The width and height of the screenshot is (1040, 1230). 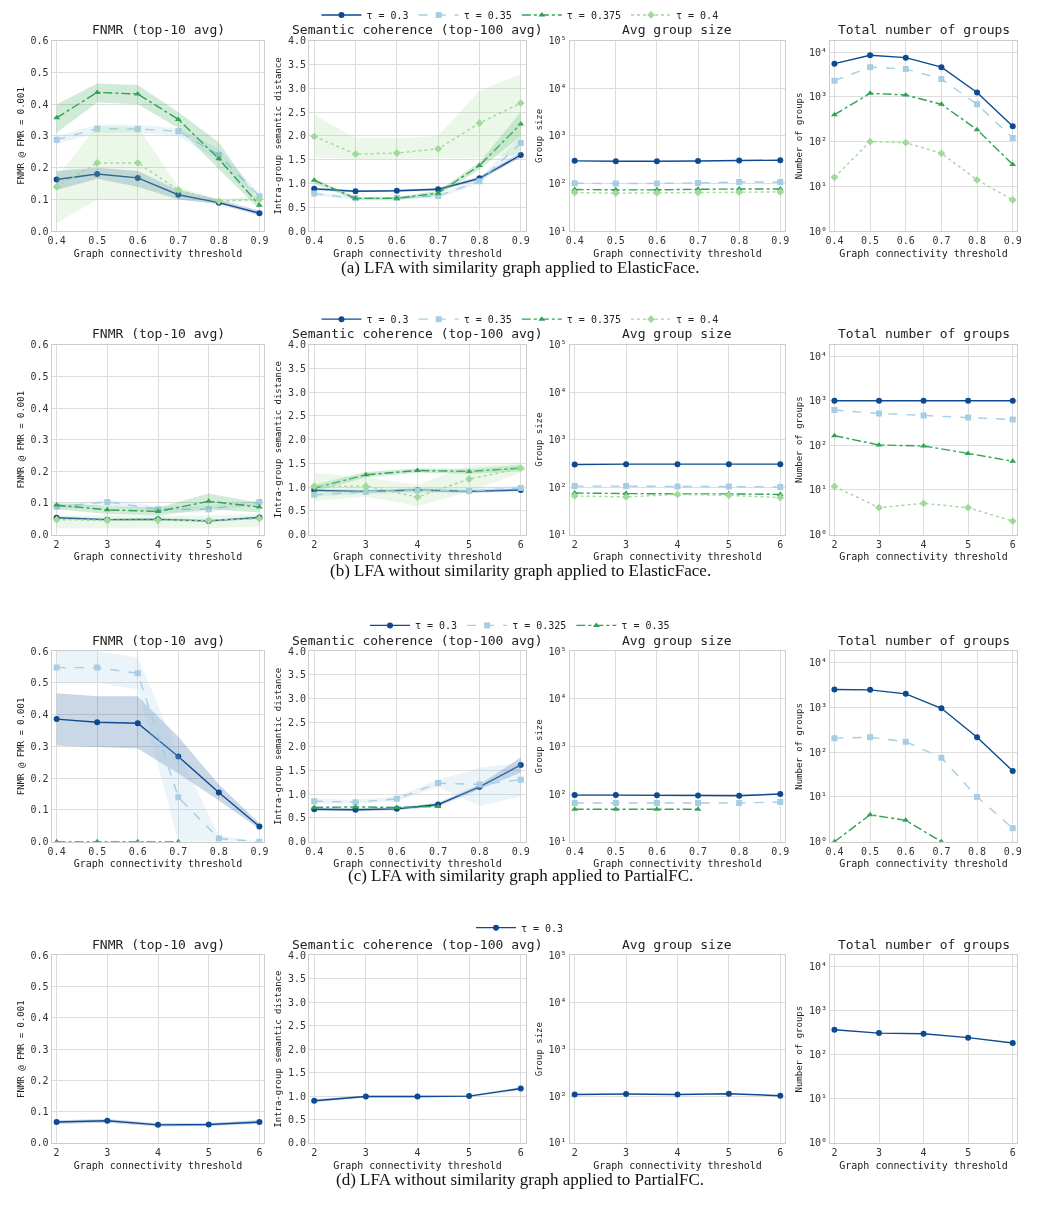 I want to click on y-axis-title: FNMR @ FMR = 0.001, so click(x=20, y=136).